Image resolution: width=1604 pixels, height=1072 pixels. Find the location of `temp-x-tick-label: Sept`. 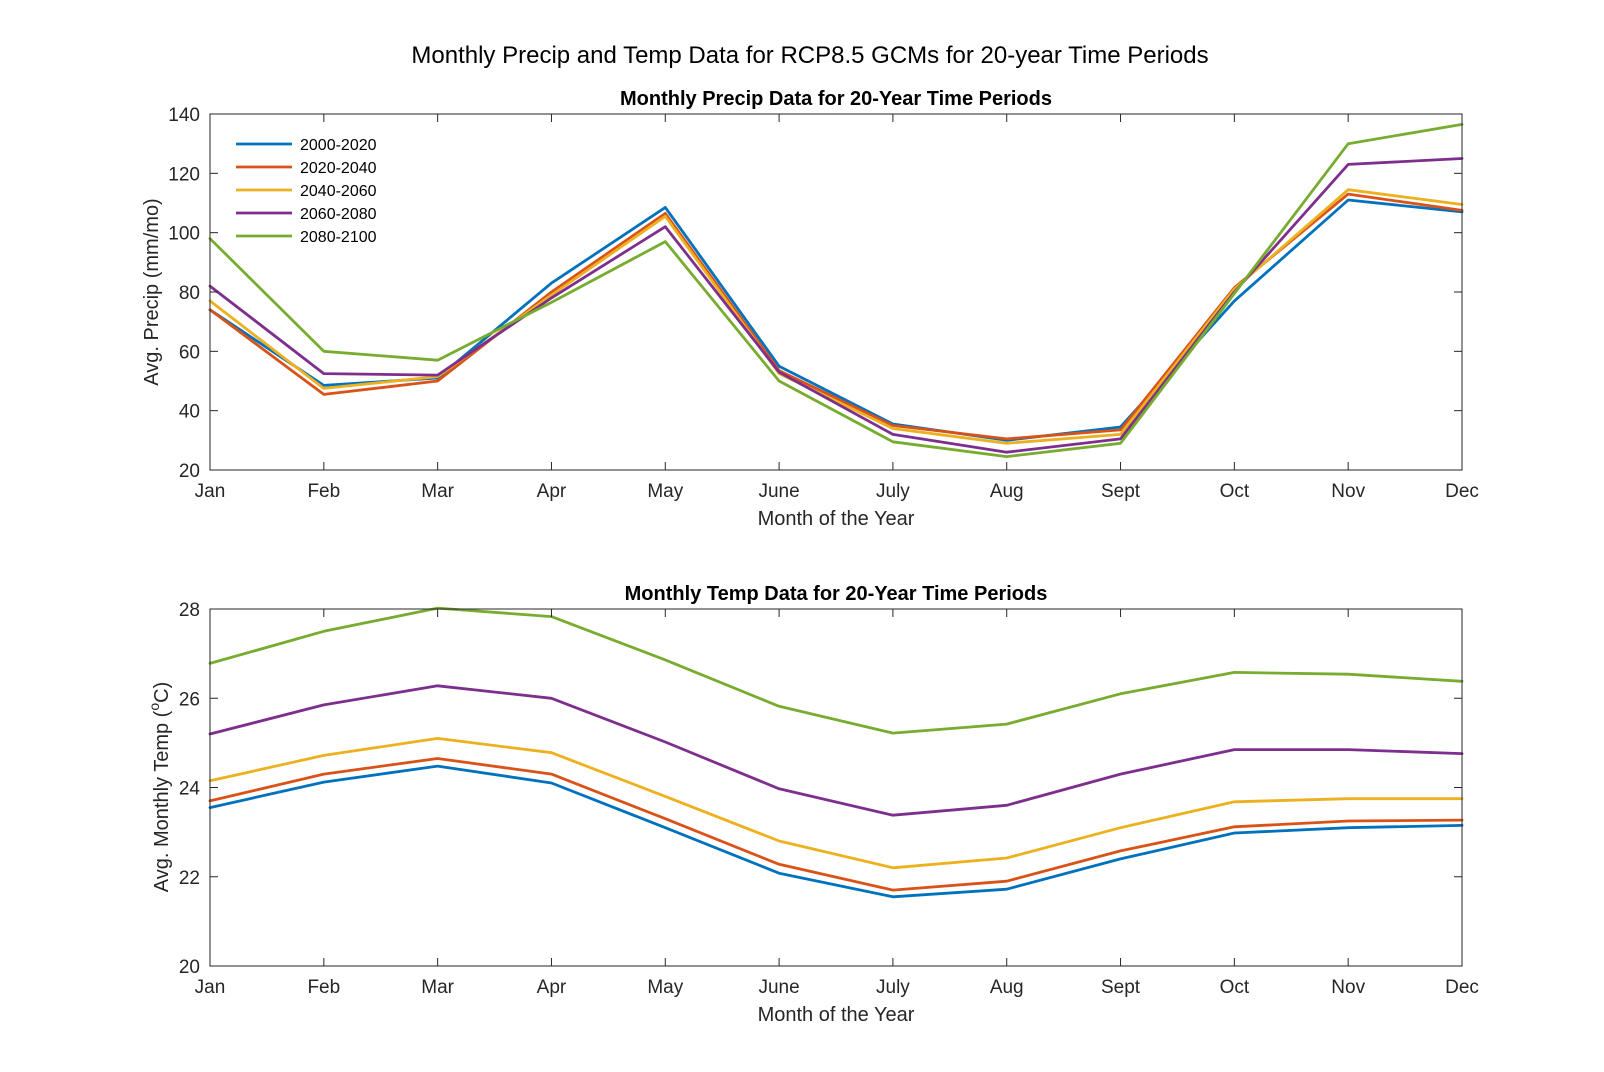

temp-x-tick-label: Sept is located at coordinates (1121, 987).